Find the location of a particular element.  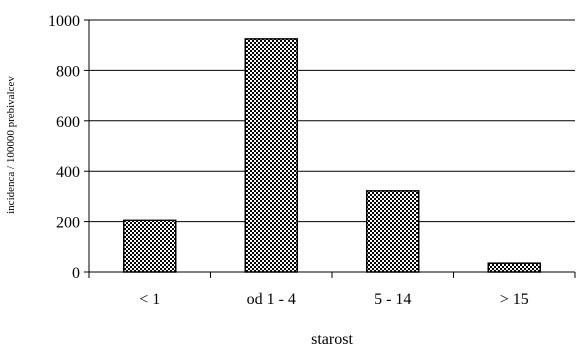

x-tick-label: 5 - 14 is located at coordinates (392, 299).